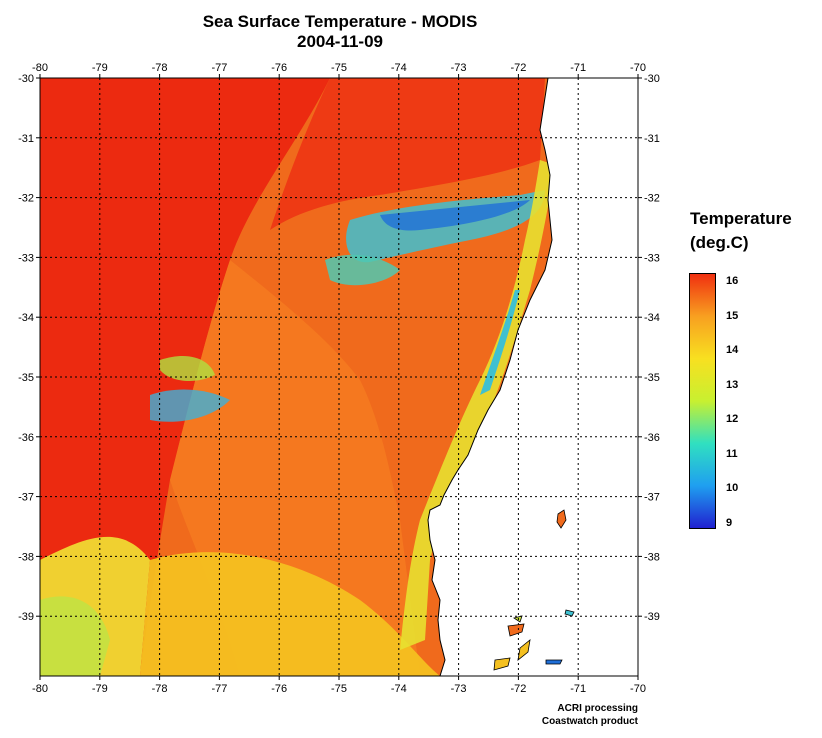 Image resolution: width=822 pixels, height=738 pixels. Describe the element at coordinates (578, 689) in the screenshot. I see `lon-label-bottom: -71` at that location.